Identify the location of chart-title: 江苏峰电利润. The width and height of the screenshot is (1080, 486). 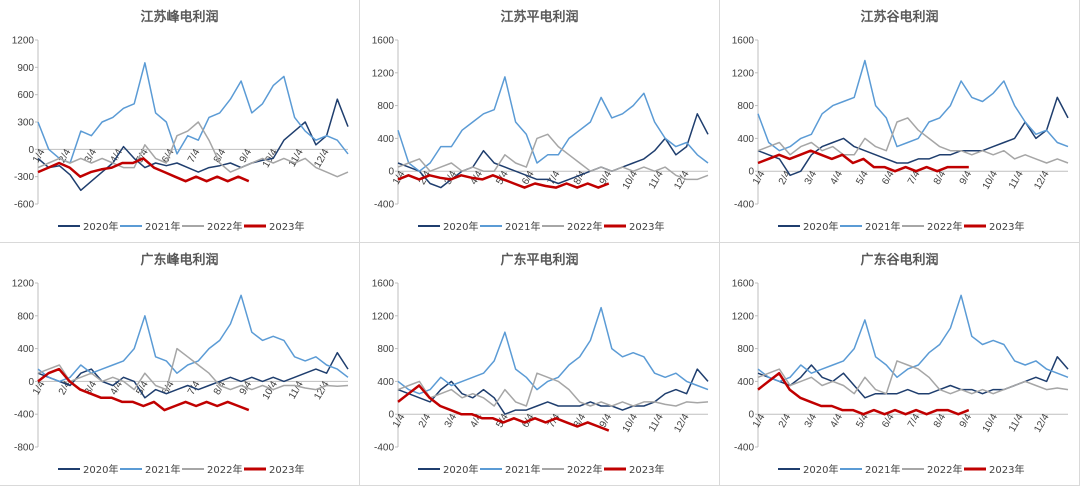
(179, 17).